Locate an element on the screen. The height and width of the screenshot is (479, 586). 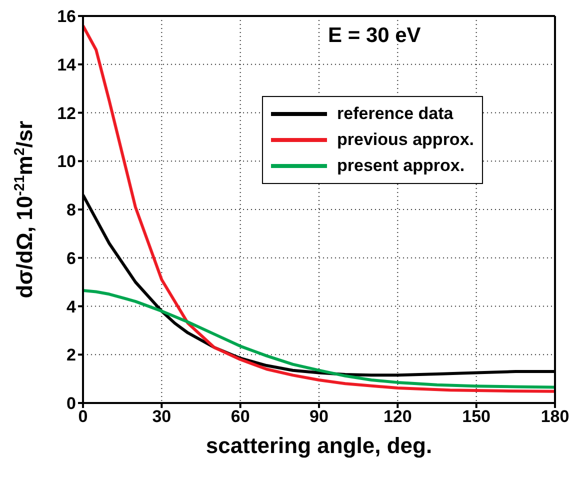
legend-label: previous approx. is located at coordinates (405, 140).